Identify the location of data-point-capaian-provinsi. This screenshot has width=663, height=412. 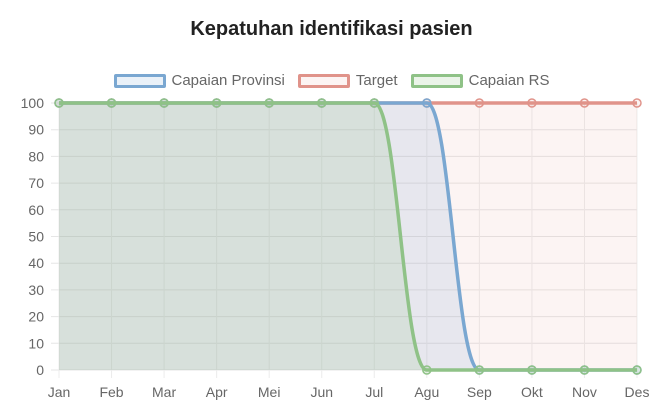
(427, 103).